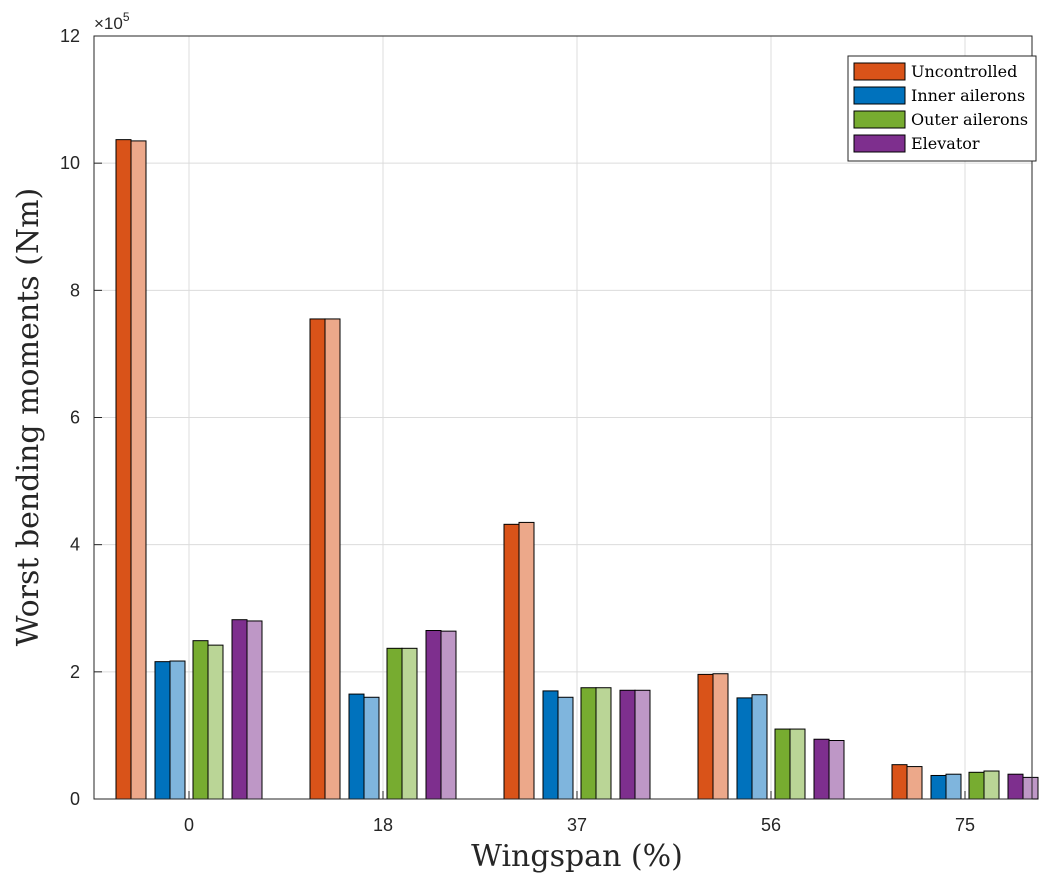 This screenshot has height=876, width=1052. I want to click on y-tick-label: 2, so click(75, 672).